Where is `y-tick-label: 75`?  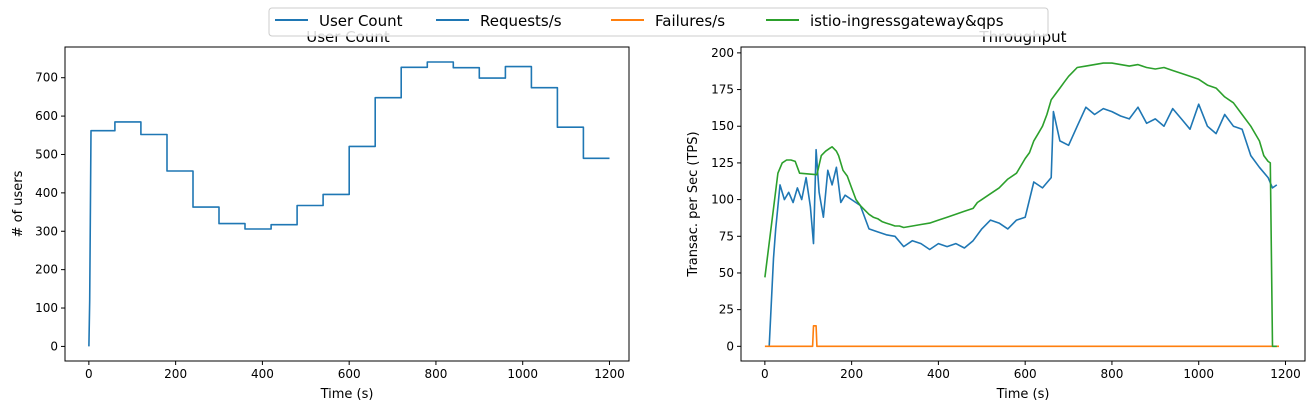
y-tick-label: 75 is located at coordinates (726, 236).